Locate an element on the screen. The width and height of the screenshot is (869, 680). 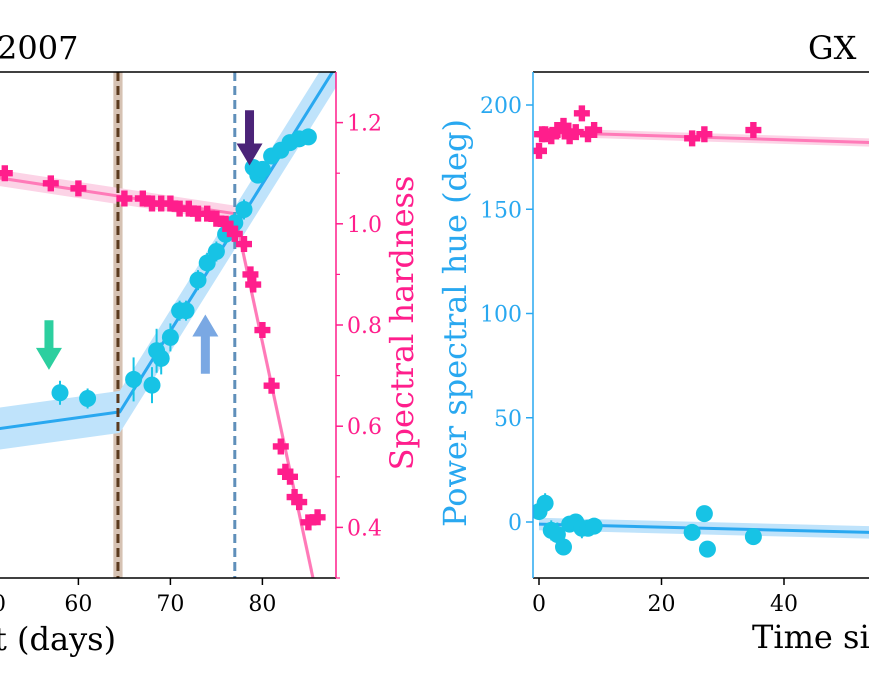
right-panel-x-tick-label-0: 0 is located at coordinates (539, 604).